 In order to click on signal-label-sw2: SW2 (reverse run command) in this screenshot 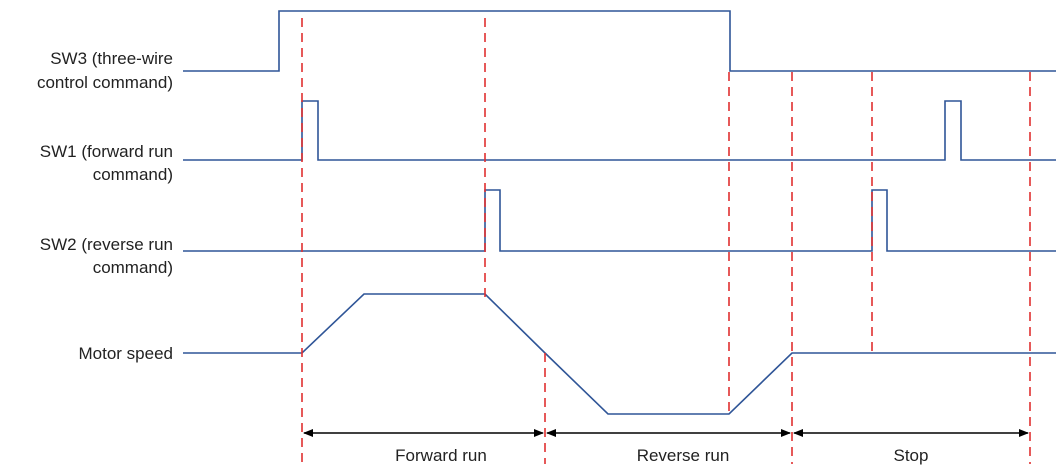, I will do `click(106, 256)`.